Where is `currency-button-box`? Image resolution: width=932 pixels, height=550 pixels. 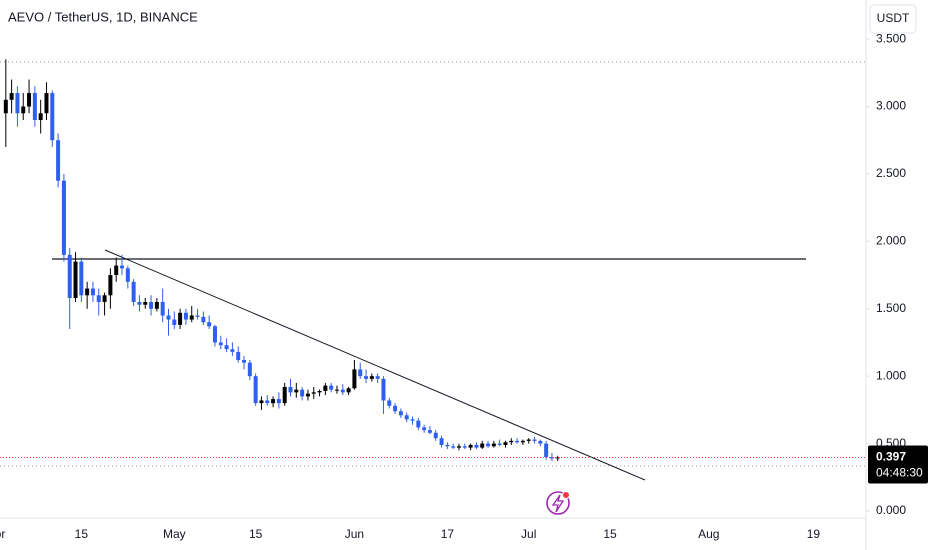 currency-button-box is located at coordinates (893, 19).